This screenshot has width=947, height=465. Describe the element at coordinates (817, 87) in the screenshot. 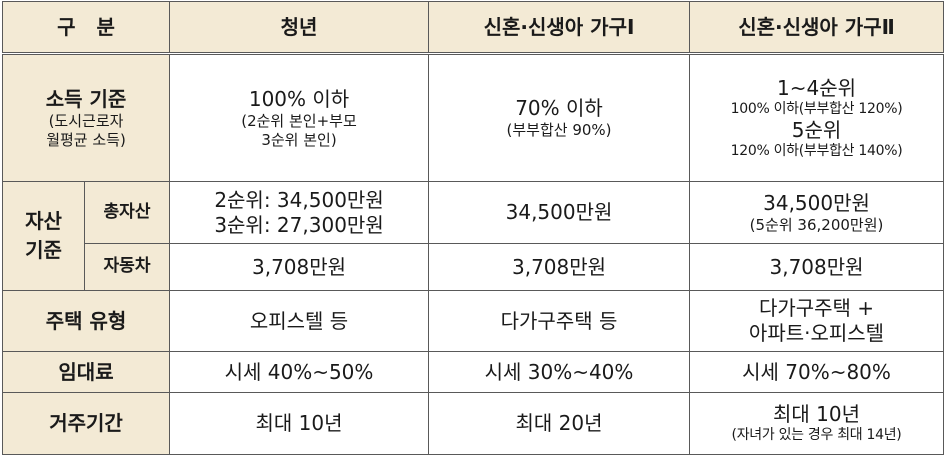

I see `income-newlywed2-line1: 1~4순위` at that location.